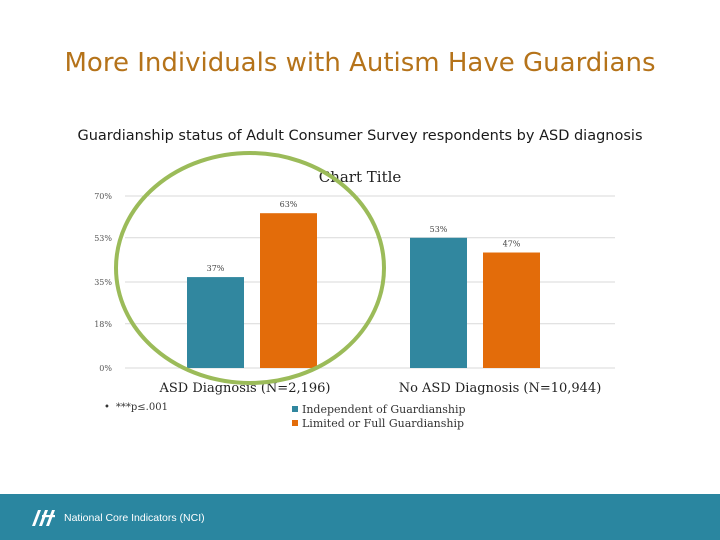 This screenshot has width=720, height=540. Describe the element at coordinates (512, 244) in the screenshot. I see `data-label: 47%` at that location.